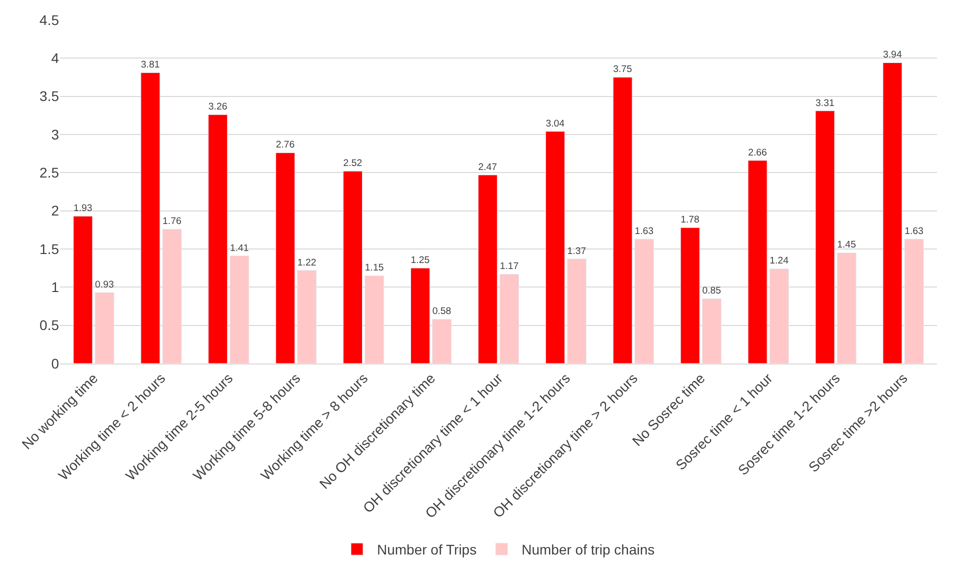 The height and width of the screenshot is (577, 957). I want to click on y-tick-label: 1, so click(55, 287).